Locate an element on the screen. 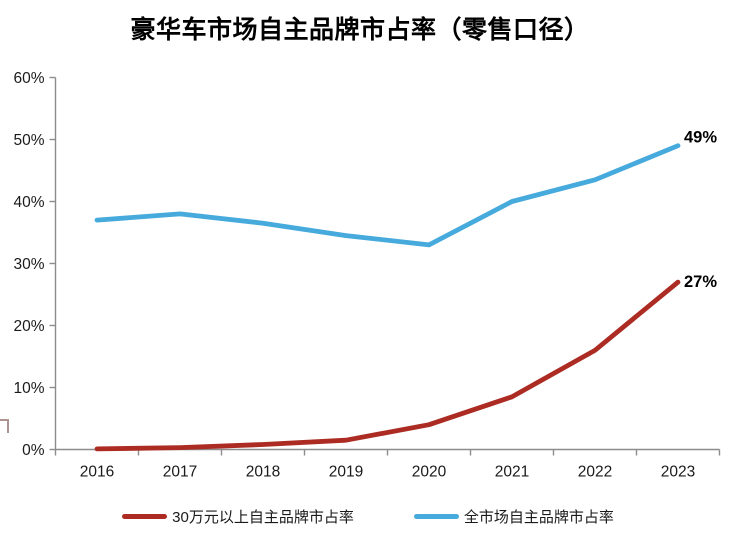 The width and height of the screenshot is (736, 544). y-axis-label: 50% is located at coordinates (28, 140).